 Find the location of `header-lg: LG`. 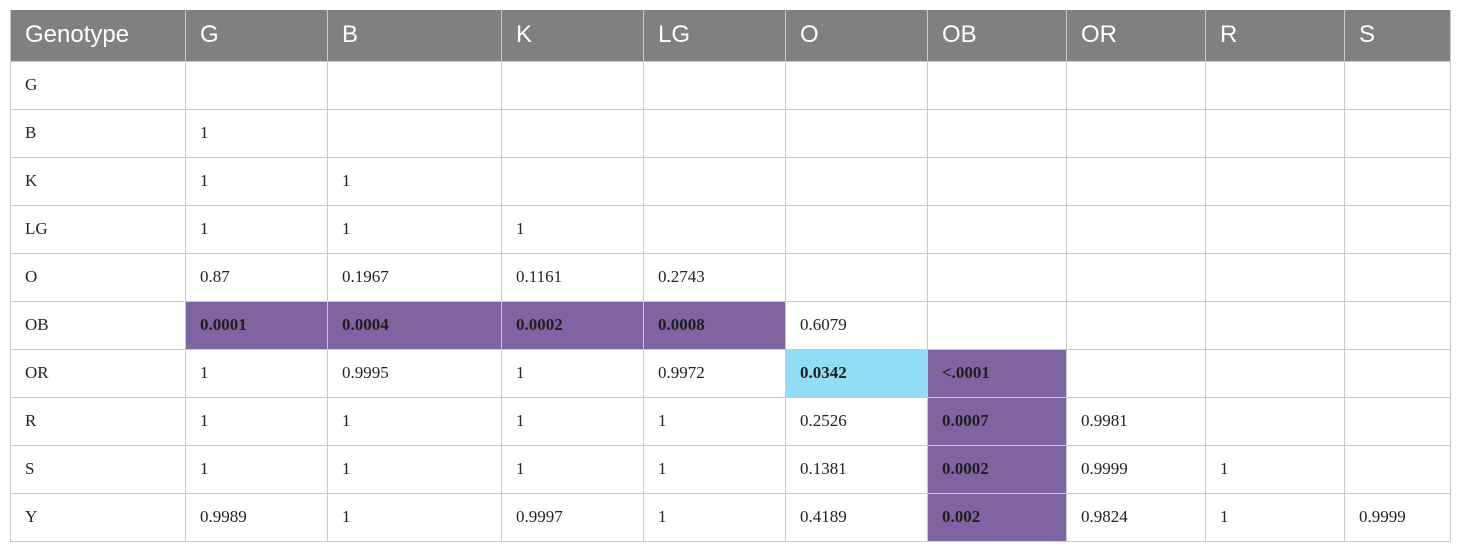

header-lg: LG is located at coordinates (714, 35).